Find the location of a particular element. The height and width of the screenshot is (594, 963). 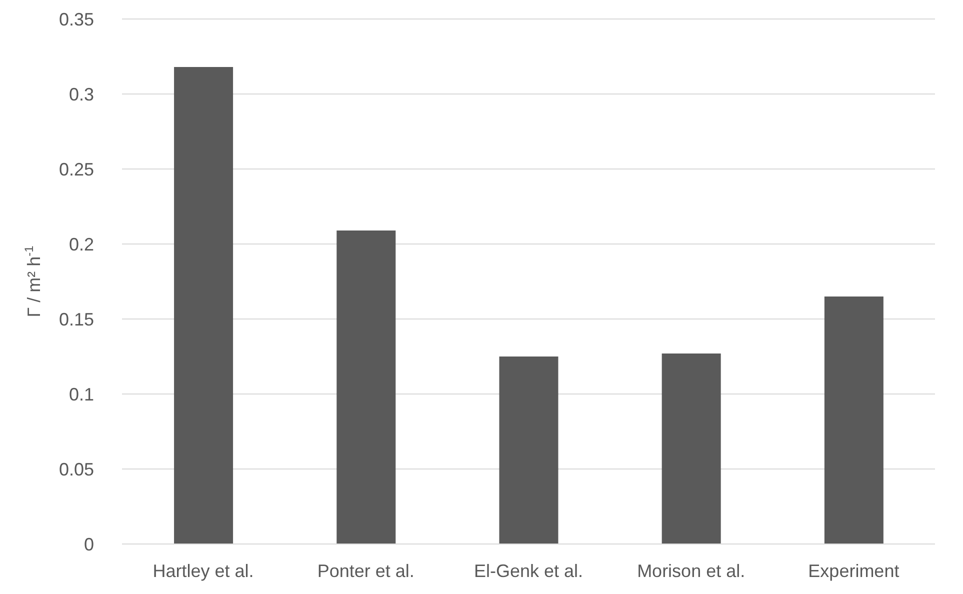

x-tick-label: El-Genk et al. is located at coordinates (529, 570).